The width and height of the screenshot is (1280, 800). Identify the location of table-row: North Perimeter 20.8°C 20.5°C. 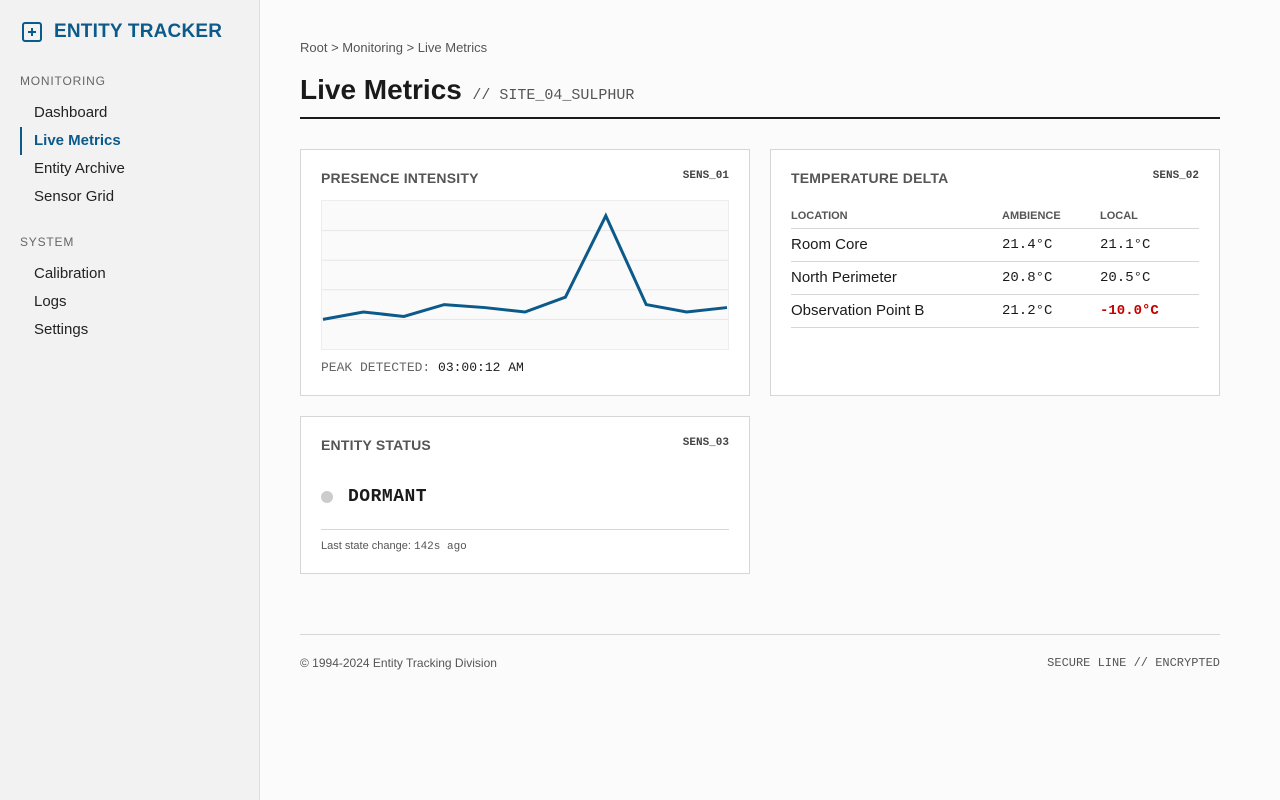
(995, 278).